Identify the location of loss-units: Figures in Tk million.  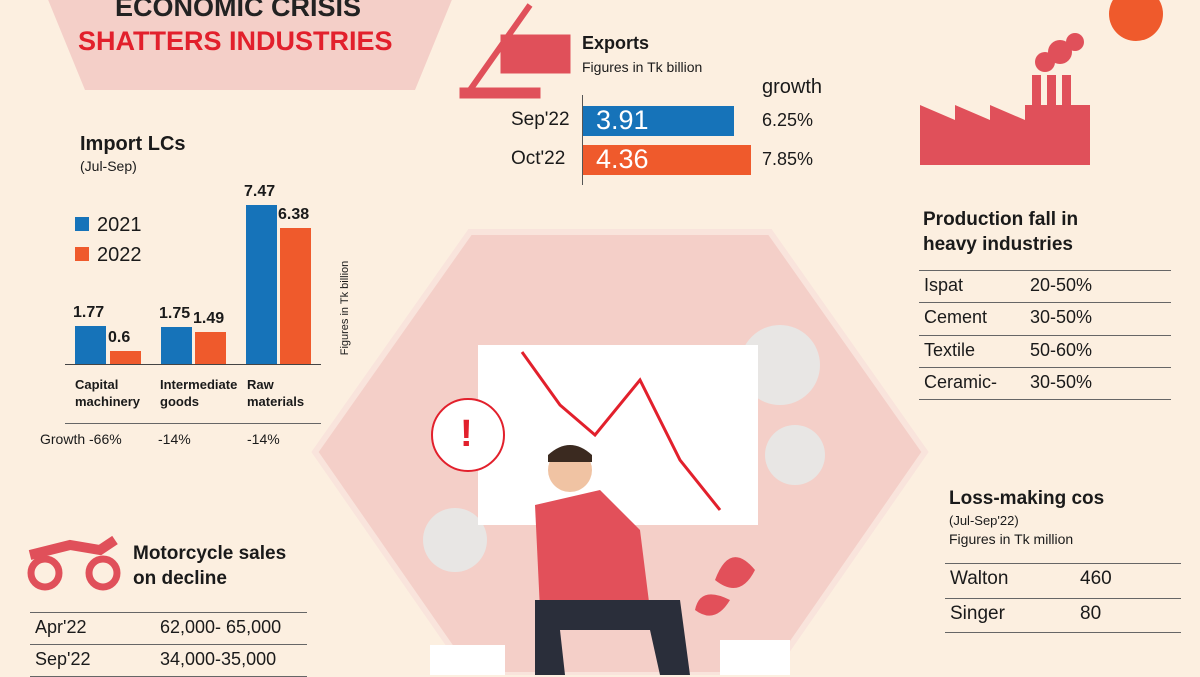
(1011, 539).